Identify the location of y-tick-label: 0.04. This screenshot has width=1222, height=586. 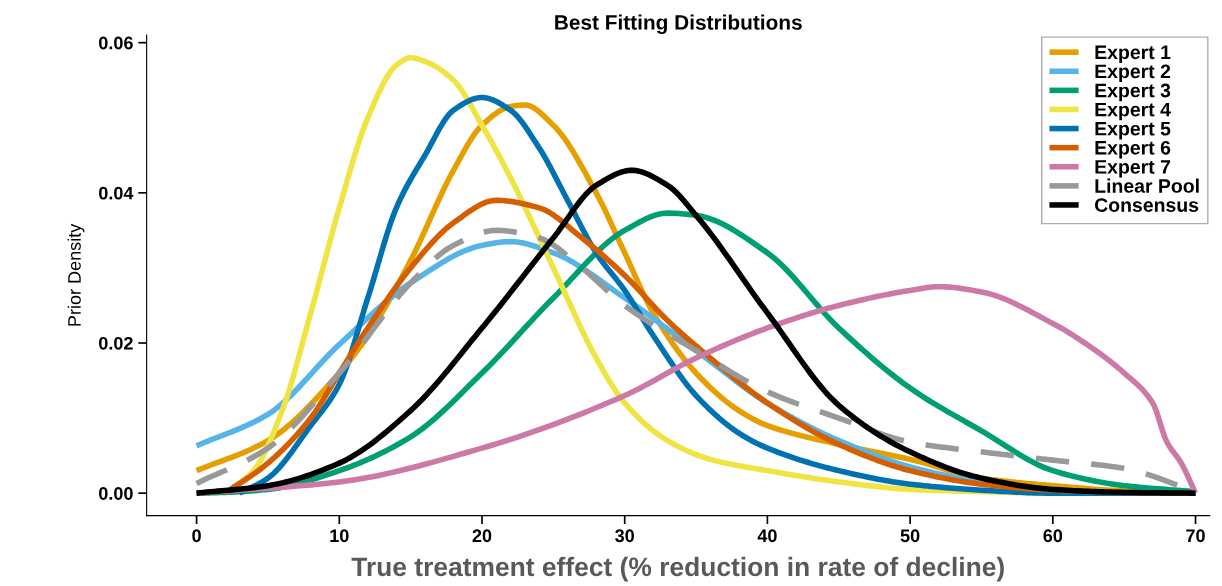
(116, 193).